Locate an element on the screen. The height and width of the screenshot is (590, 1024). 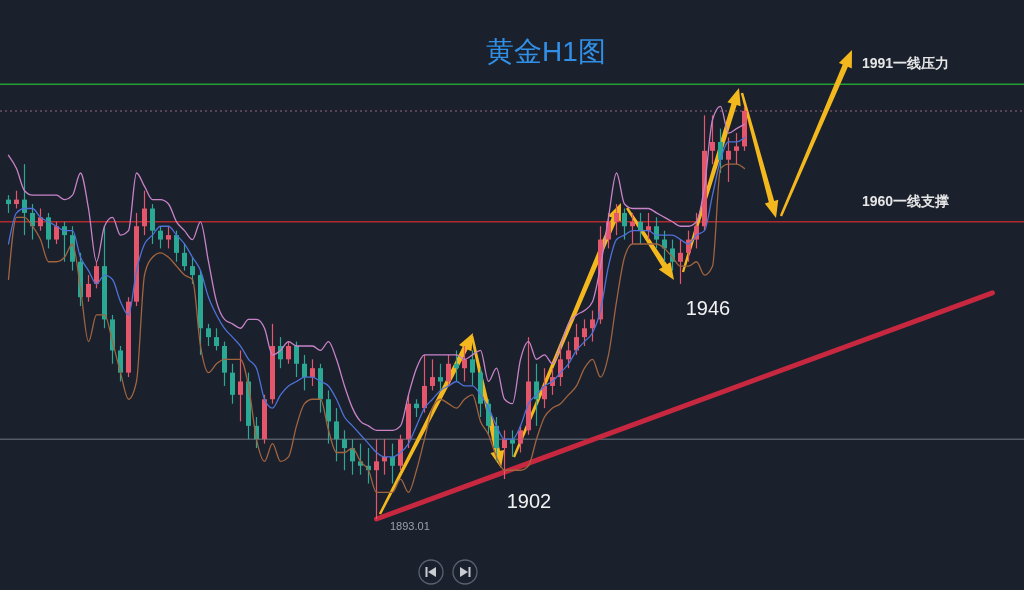
annotation: 1893.01 is located at coordinates (410, 525).